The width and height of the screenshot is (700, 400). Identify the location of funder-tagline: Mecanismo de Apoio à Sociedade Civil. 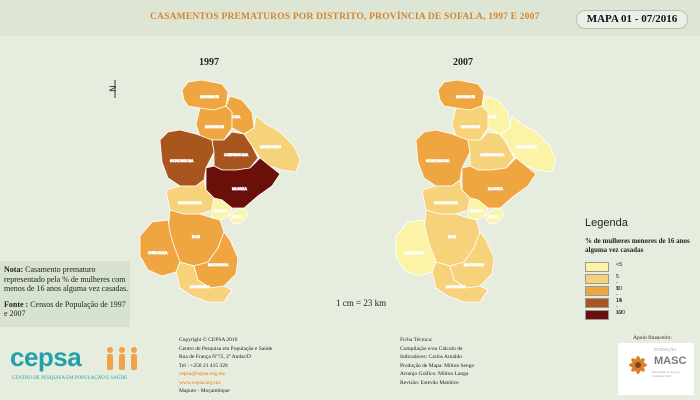
(666, 374).